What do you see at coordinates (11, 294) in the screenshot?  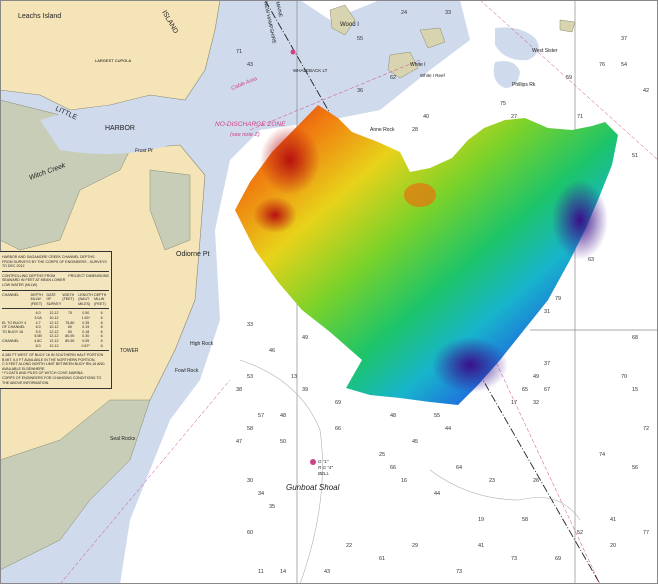 I see `notes-column-header: CHANNEL` at bounding box center [11, 294].